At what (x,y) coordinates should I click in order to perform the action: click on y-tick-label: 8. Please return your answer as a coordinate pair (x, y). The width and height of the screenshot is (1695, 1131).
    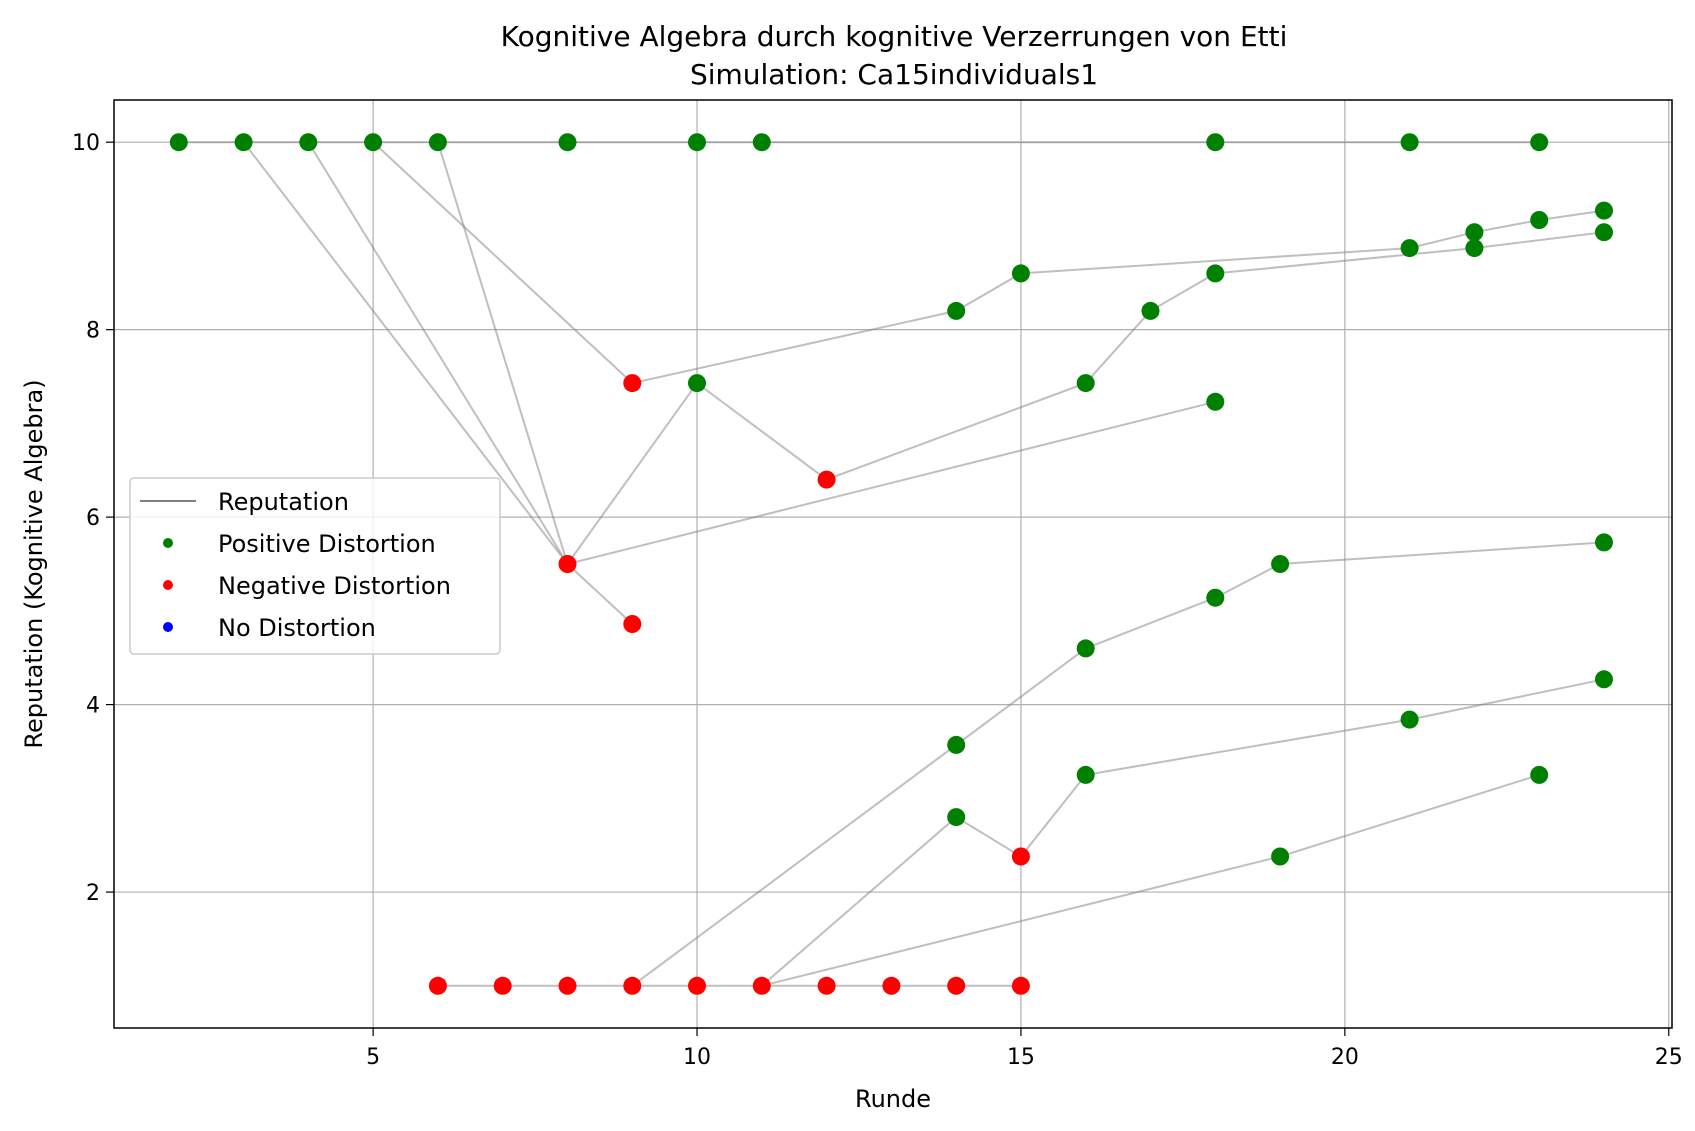
    Looking at the image, I should click on (93, 331).